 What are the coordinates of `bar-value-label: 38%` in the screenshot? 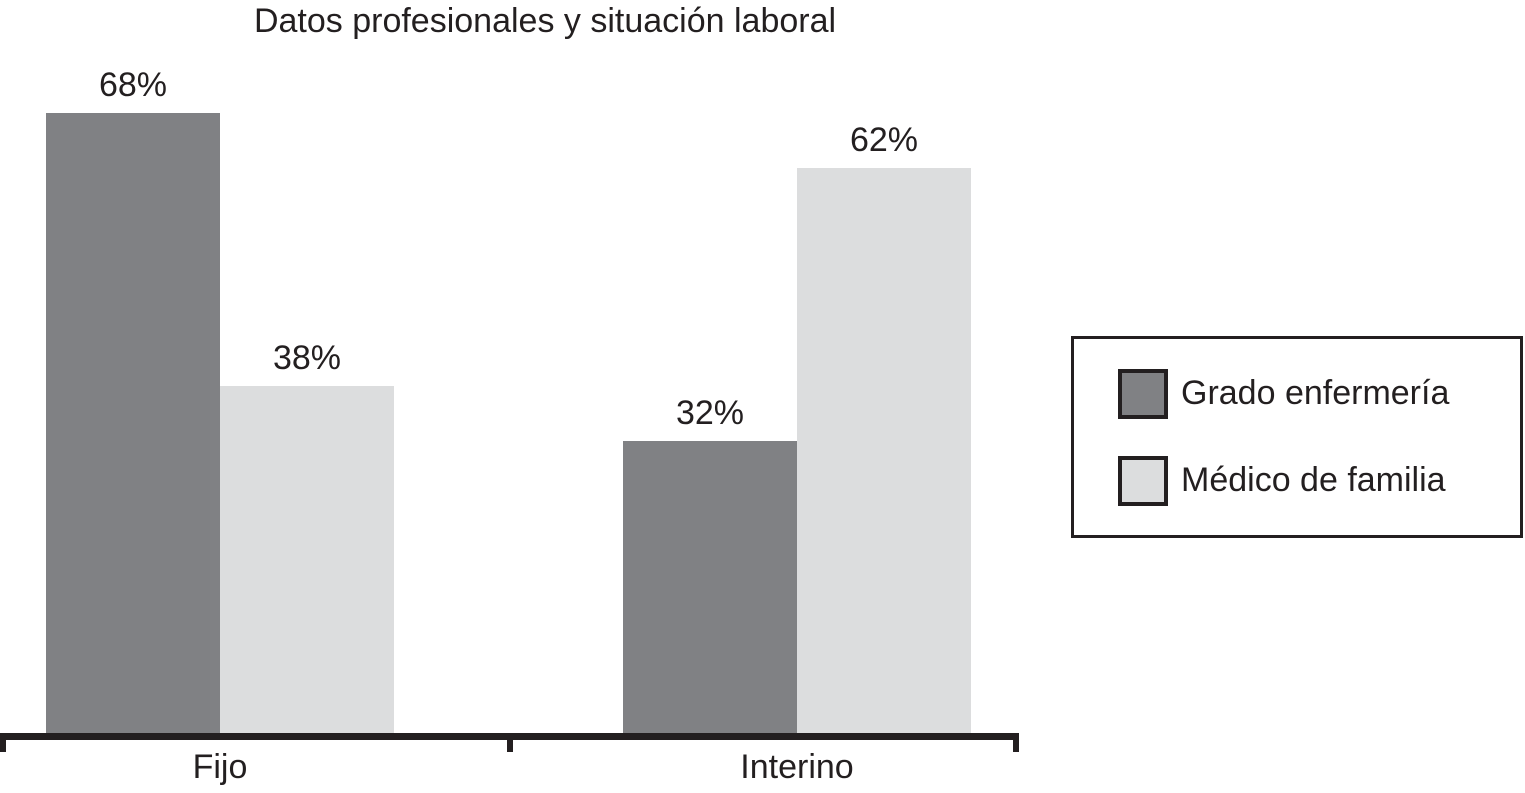 It's located at (307, 358).